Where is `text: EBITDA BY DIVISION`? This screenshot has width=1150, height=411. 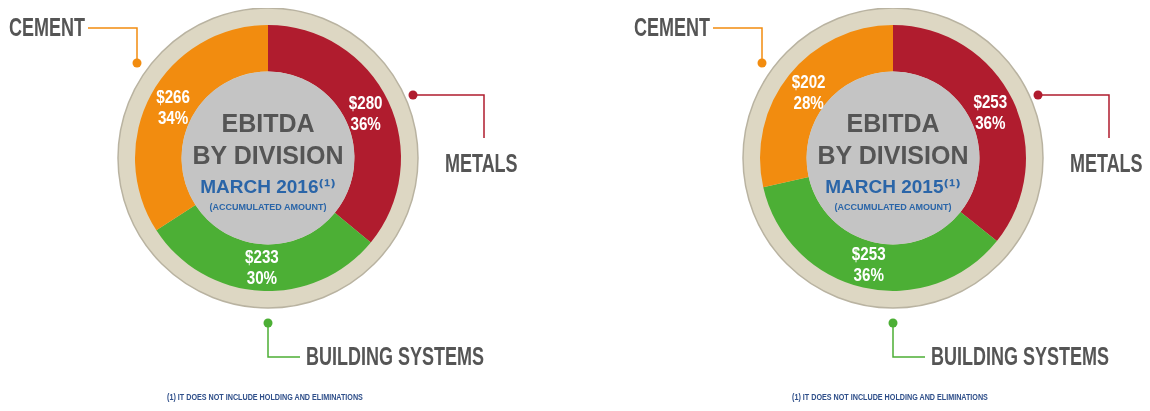
text: EBITDA BY DIVISION is located at coordinates (268, 139).